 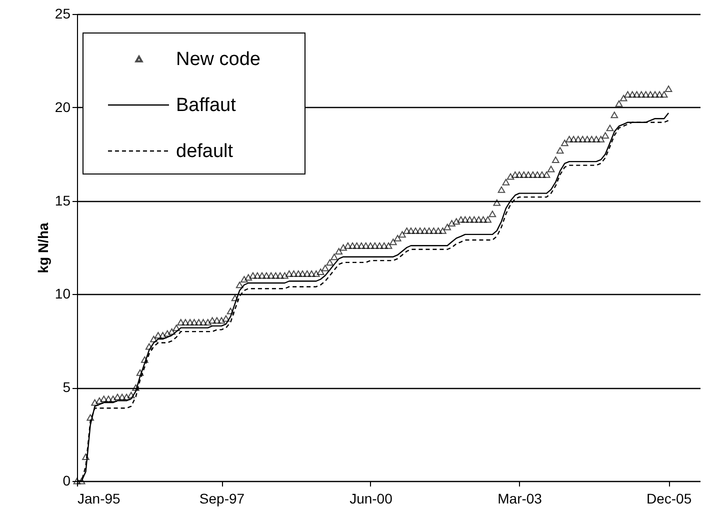 What do you see at coordinates (62, 294) in the screenshot?
I see `y-tick-label: 10` at bounding box center [62, 294].